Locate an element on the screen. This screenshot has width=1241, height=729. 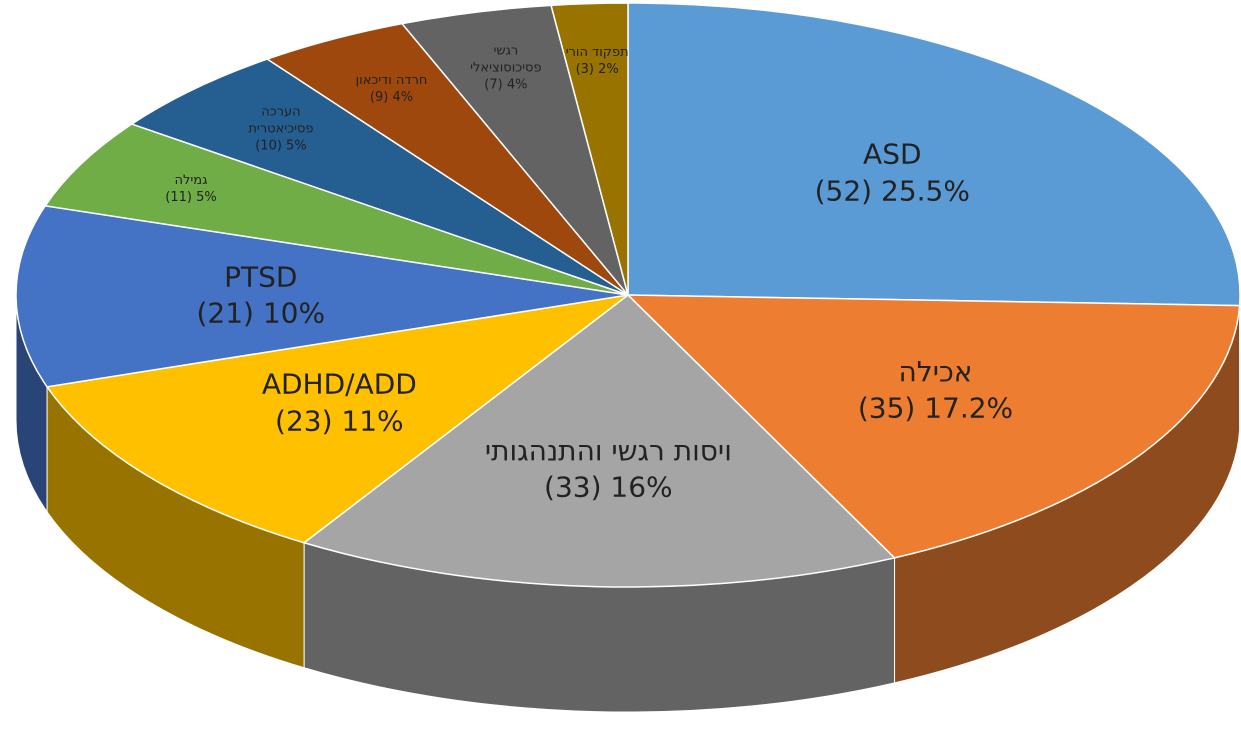
value-label: (33) 16% is located at coordinates (608, 487).